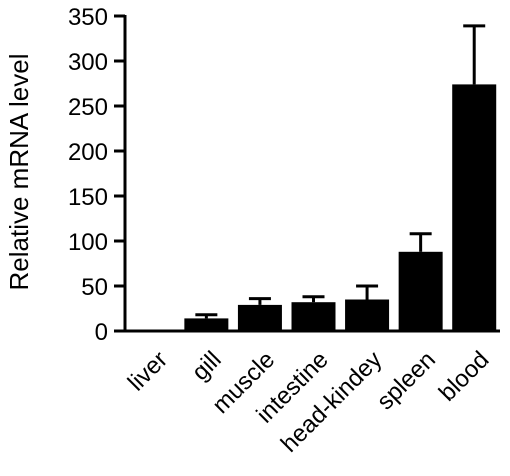  Describe the element at coordinates (207, 366) in the screenshot. I see `x-tick-label: gill` at that location.